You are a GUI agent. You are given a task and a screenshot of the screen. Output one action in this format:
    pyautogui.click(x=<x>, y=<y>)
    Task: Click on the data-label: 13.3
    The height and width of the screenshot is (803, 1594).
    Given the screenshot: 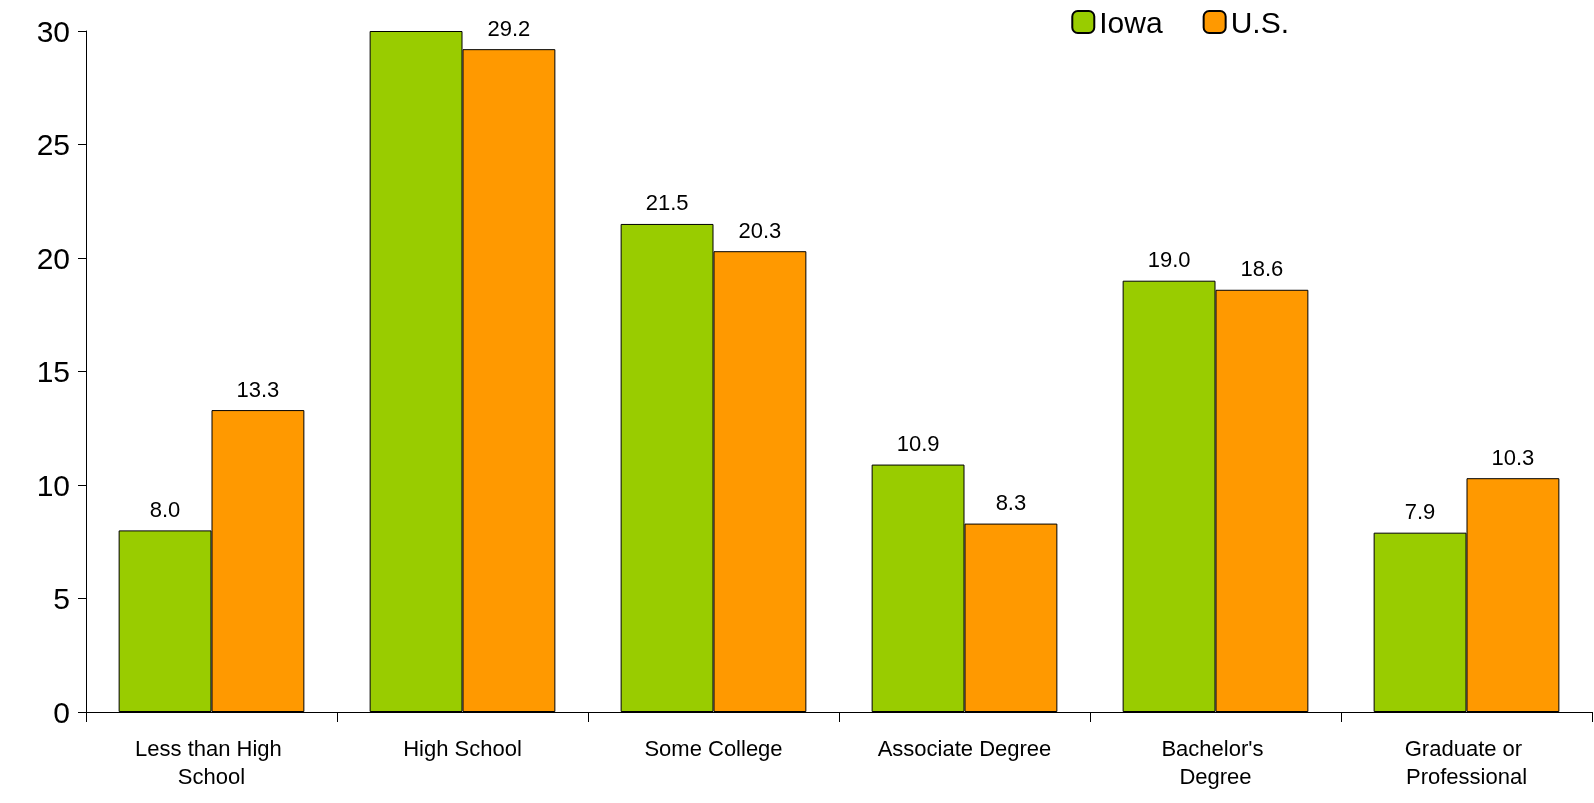 What is the action you would take?
    pyautogui.click(x=258, y=389)
    